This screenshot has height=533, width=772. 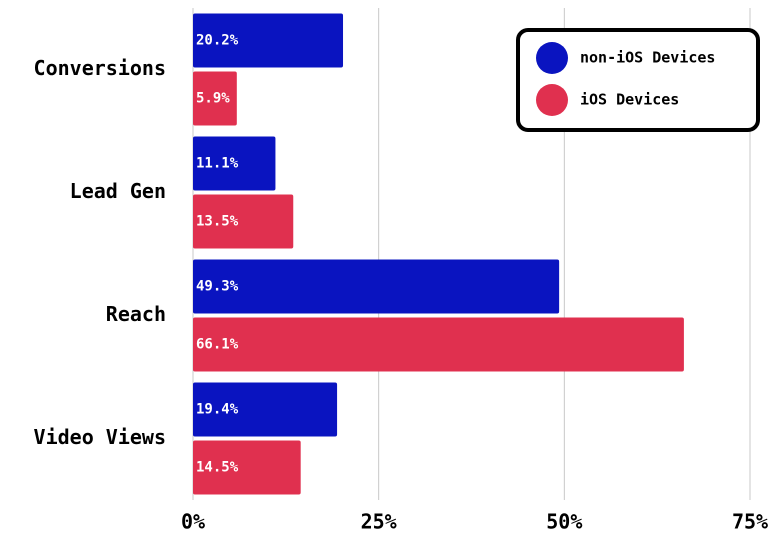 I want to click on y-tick-label: Conversions, so click(x=100, y=68).